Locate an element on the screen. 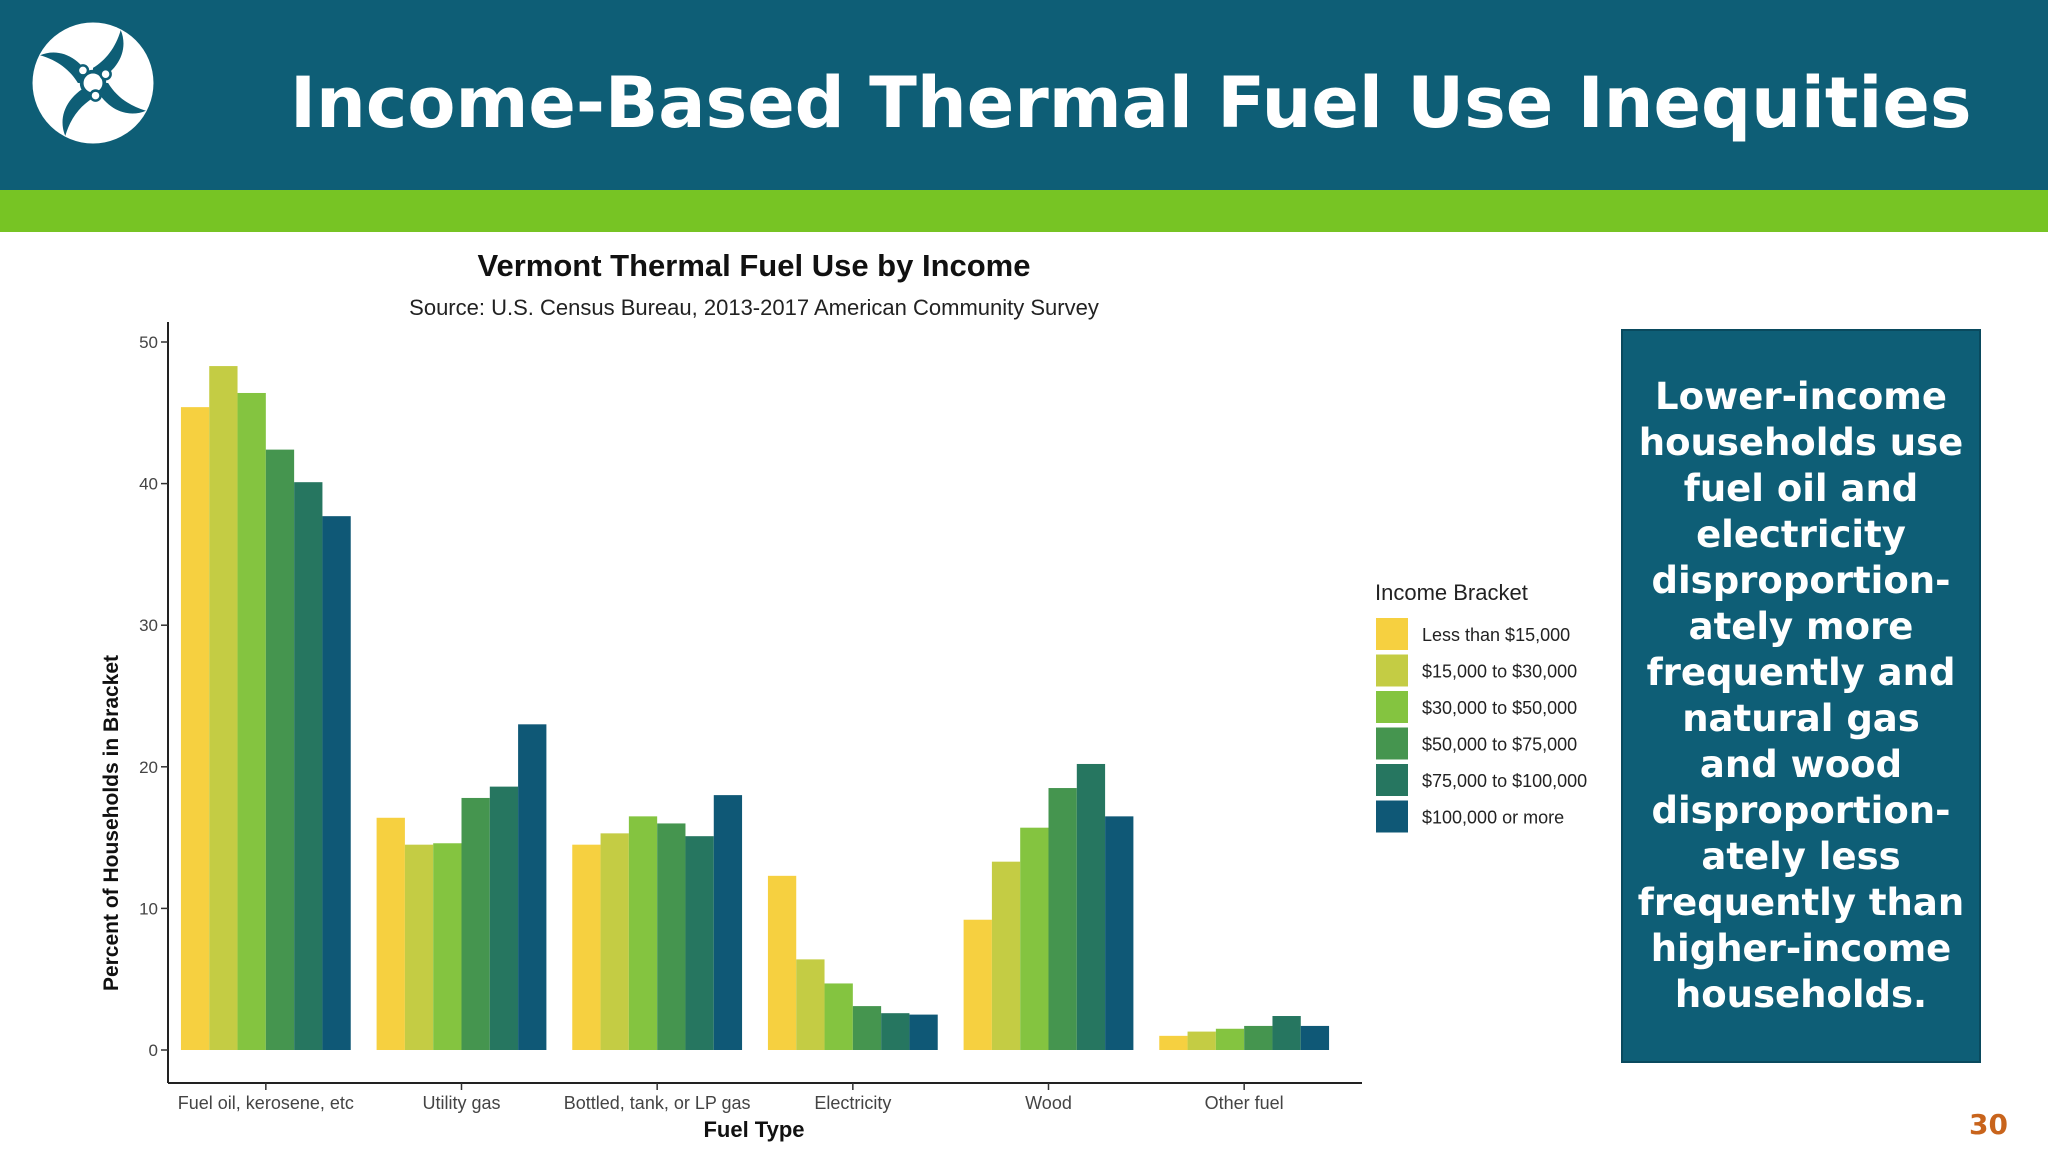 This screenshot has height=1154, width=2048. x-tick-label: Bottled, tank, or LP gas is located at coordinates (657, 1103).